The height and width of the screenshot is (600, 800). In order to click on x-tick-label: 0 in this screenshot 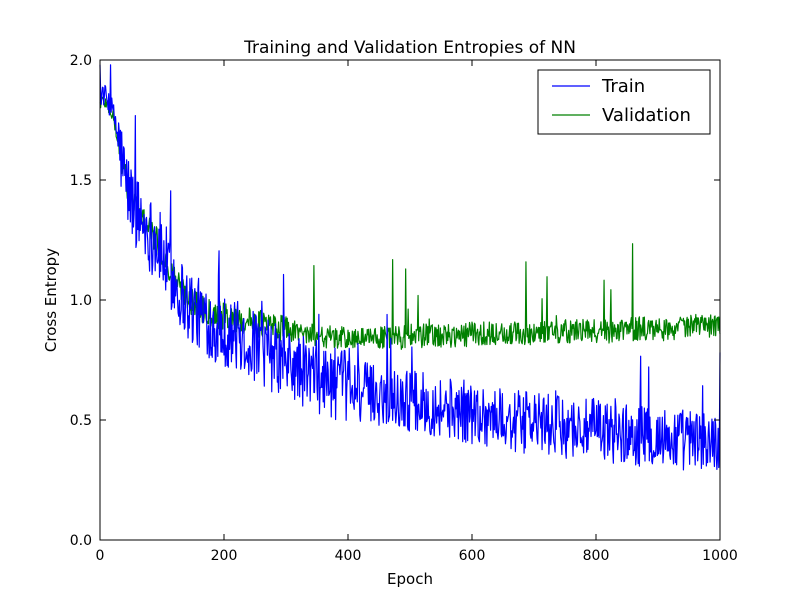, I will do `click(100, 556)`.